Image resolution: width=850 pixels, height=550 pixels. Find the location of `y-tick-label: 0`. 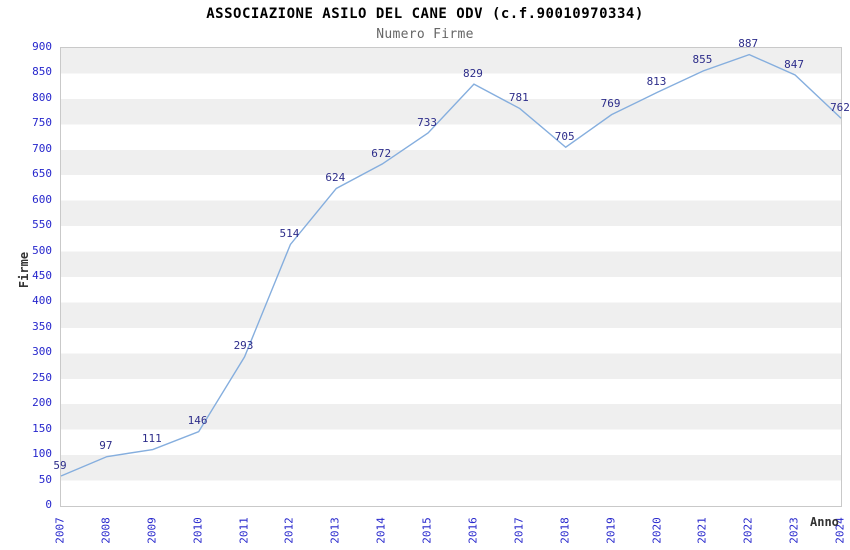

y-tick-label: 0 is located at coordinates (48, 504).